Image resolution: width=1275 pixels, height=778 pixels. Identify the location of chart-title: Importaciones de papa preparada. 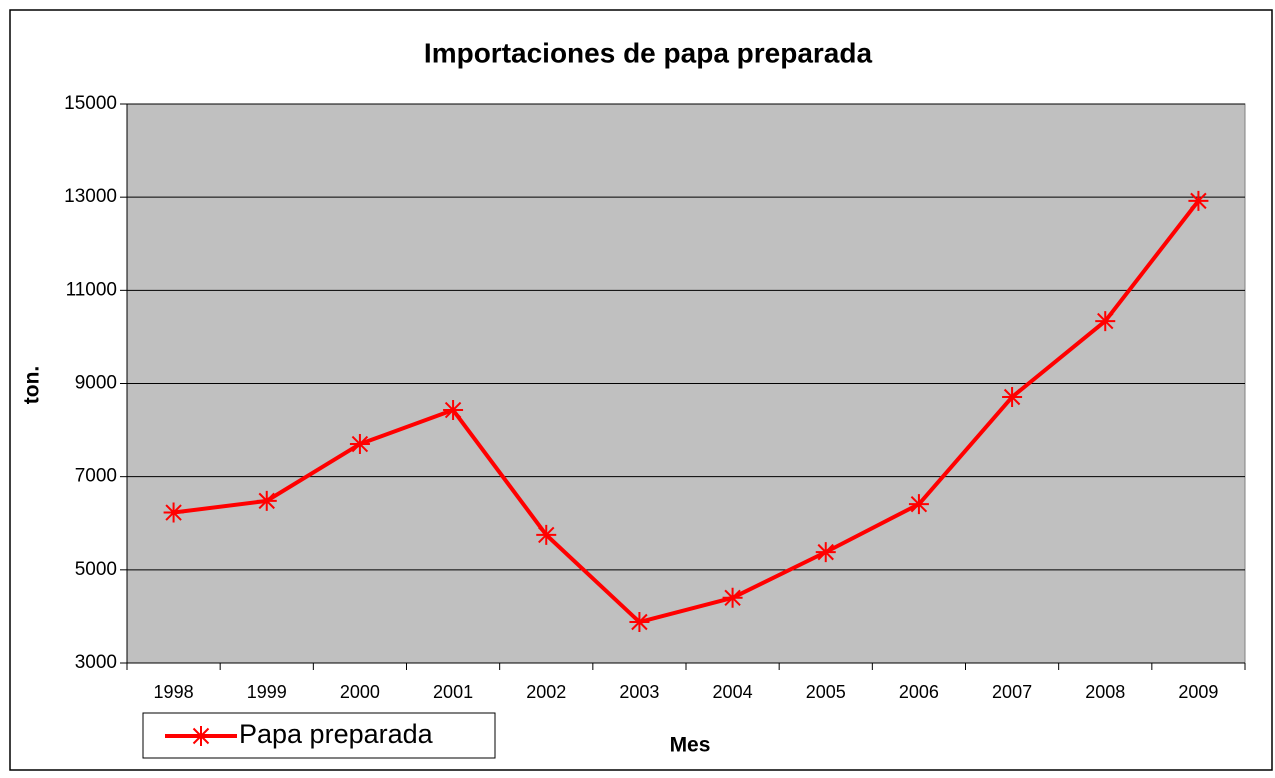
(648, 52).